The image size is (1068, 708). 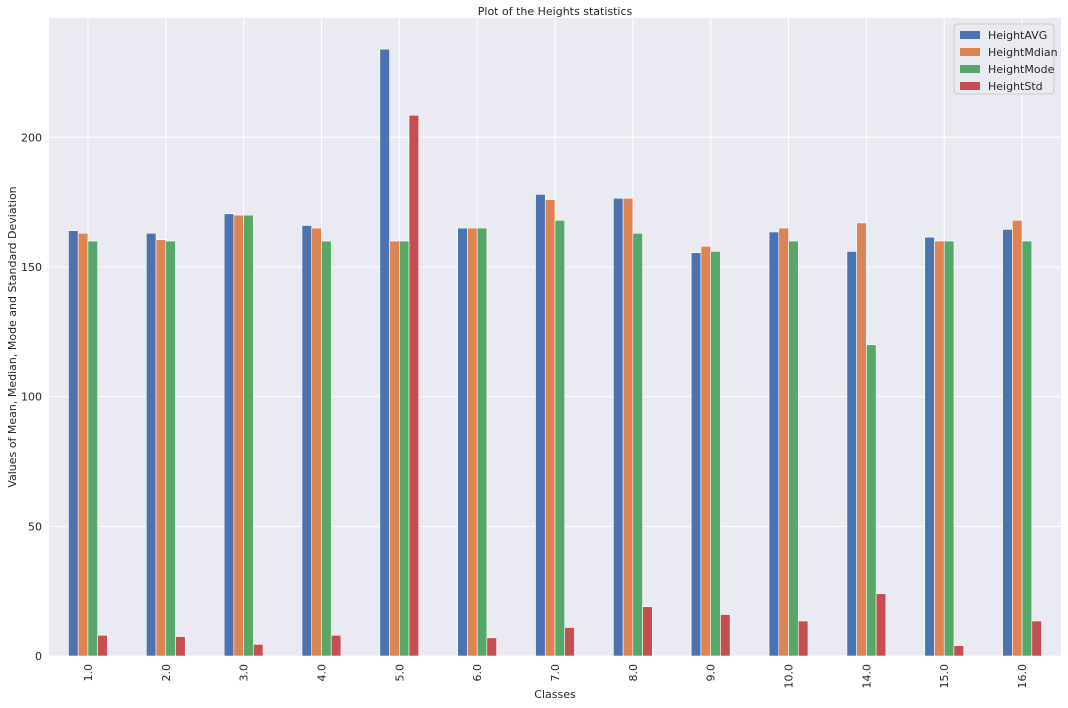 I want to click on x-tick-label: 5.0, so click(x=399, y=673).